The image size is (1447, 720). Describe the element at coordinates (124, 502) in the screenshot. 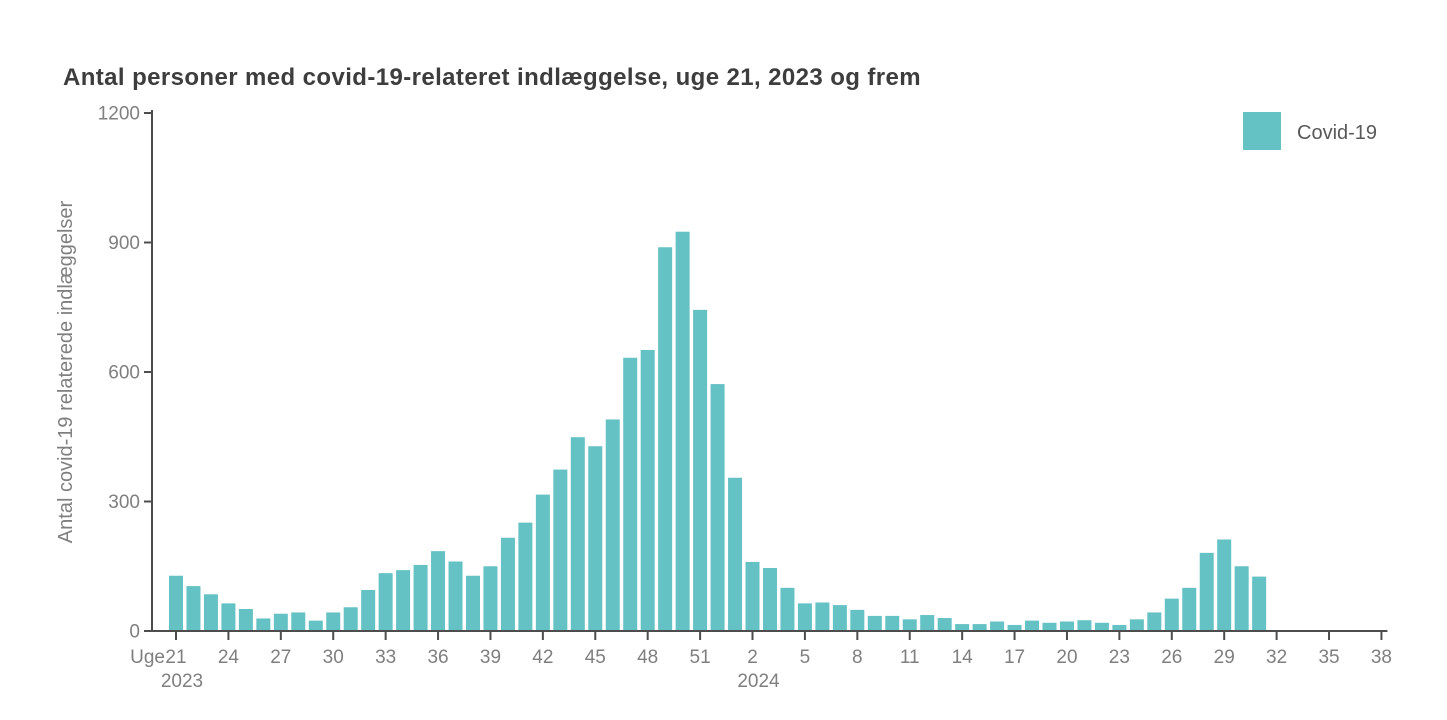

I see `y-tick-label: 300` at that location.